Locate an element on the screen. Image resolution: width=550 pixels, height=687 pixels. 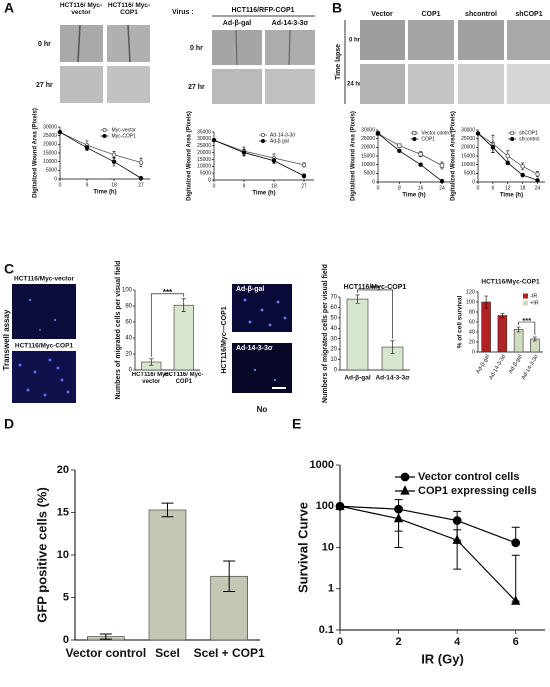
virus-label: Virus : is located at coordinates (183, 12).